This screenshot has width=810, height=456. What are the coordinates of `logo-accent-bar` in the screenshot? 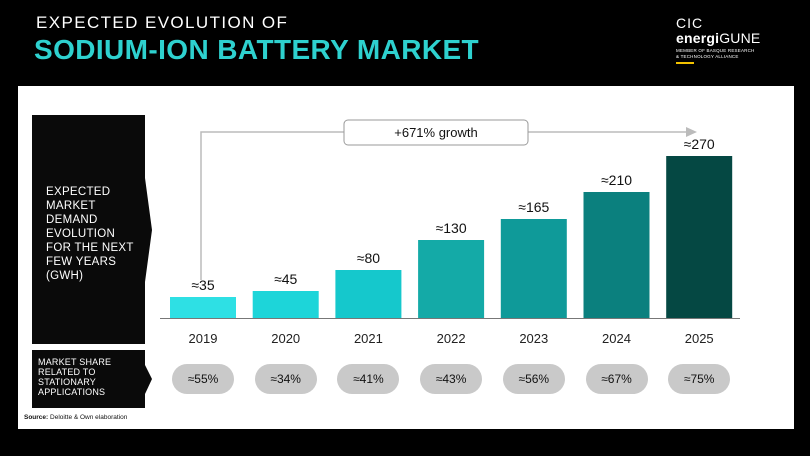 It's located at (685, 63).